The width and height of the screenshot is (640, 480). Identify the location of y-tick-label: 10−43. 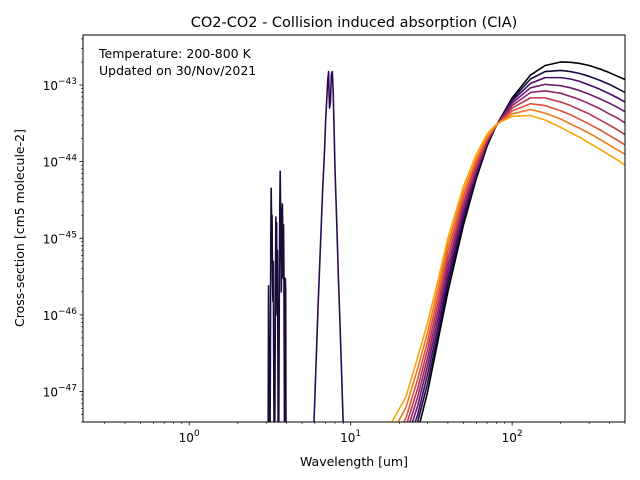
(60, 85).